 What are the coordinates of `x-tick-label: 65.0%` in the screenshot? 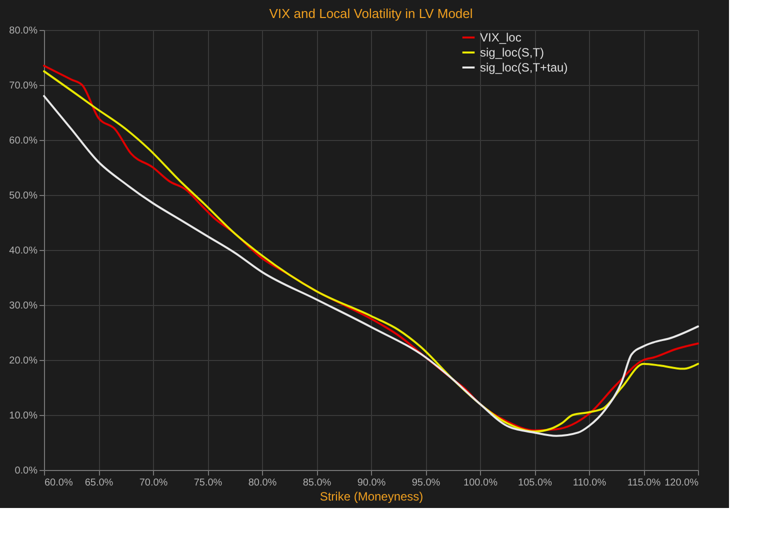 It's located at (99, 483).